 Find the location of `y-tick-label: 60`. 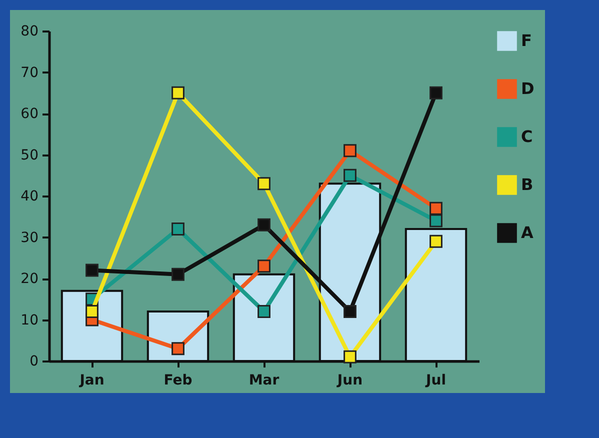

y-tick-label: 60 is located at coordinates (29, 114).